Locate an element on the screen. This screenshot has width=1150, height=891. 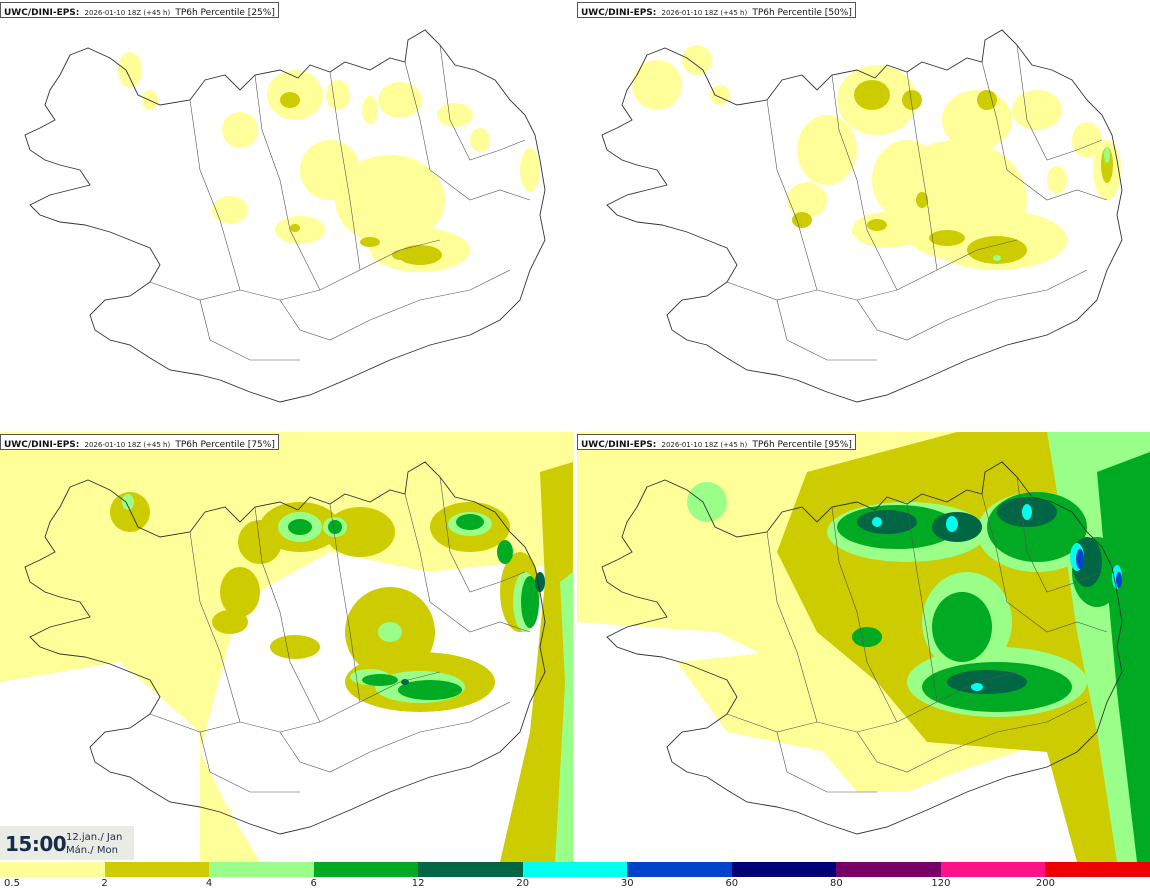
legend-label: 60 is located at coordinates (732, 883).